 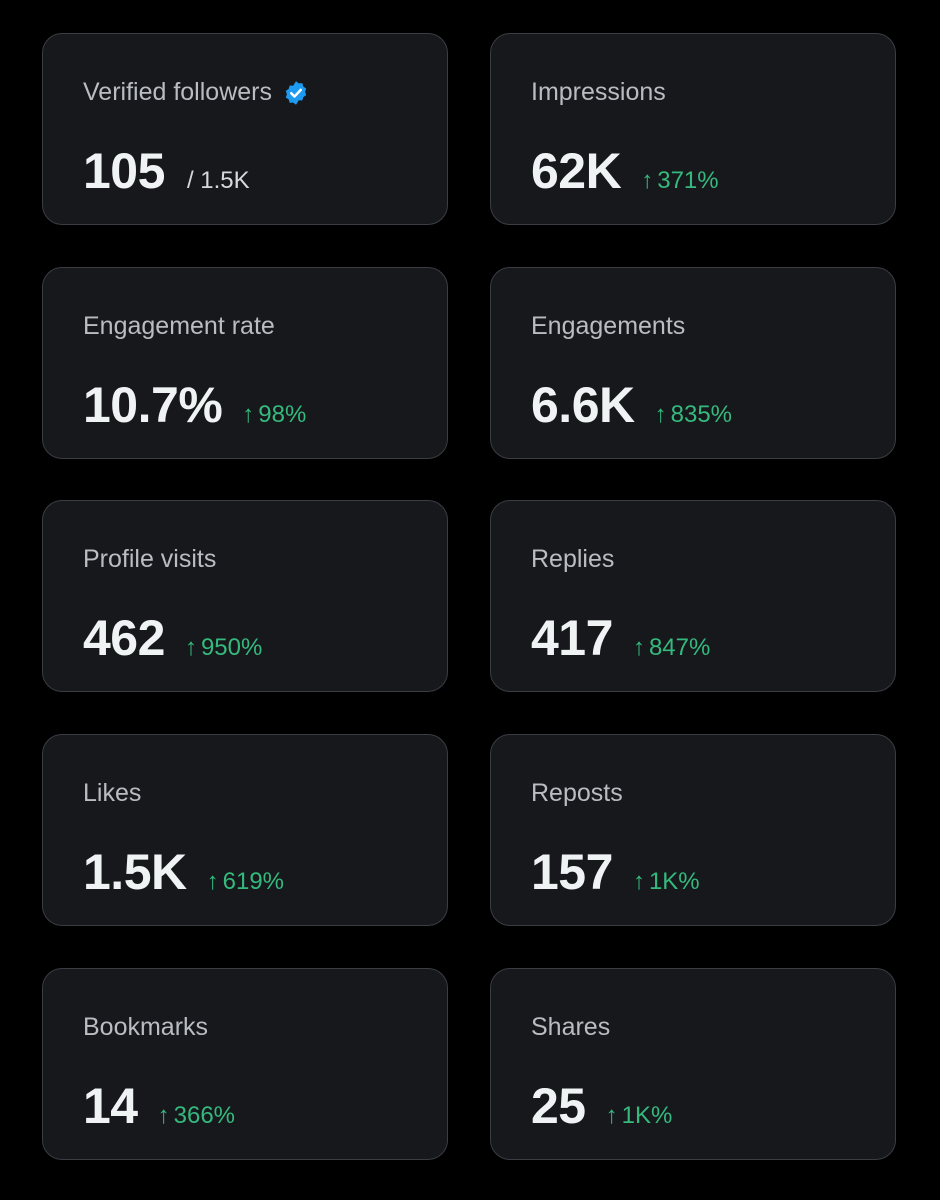 I want to click on metric-change: ↑ 371%, so click(x=679, y=181).